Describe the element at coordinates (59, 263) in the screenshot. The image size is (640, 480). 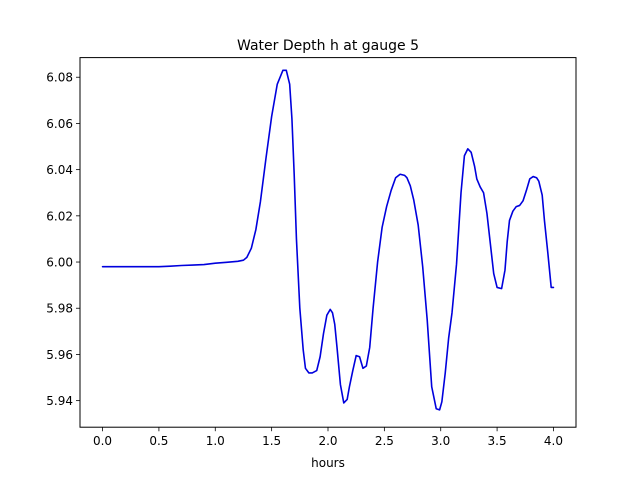
I see `y-tick-label: 6.00` at that location.